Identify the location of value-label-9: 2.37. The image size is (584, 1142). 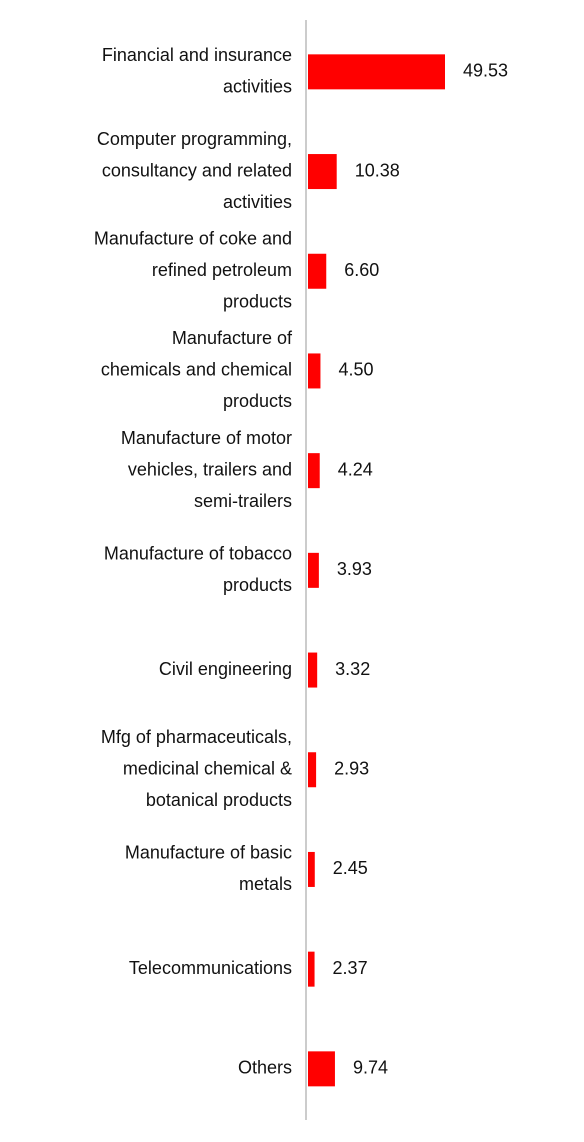
(350, 968).